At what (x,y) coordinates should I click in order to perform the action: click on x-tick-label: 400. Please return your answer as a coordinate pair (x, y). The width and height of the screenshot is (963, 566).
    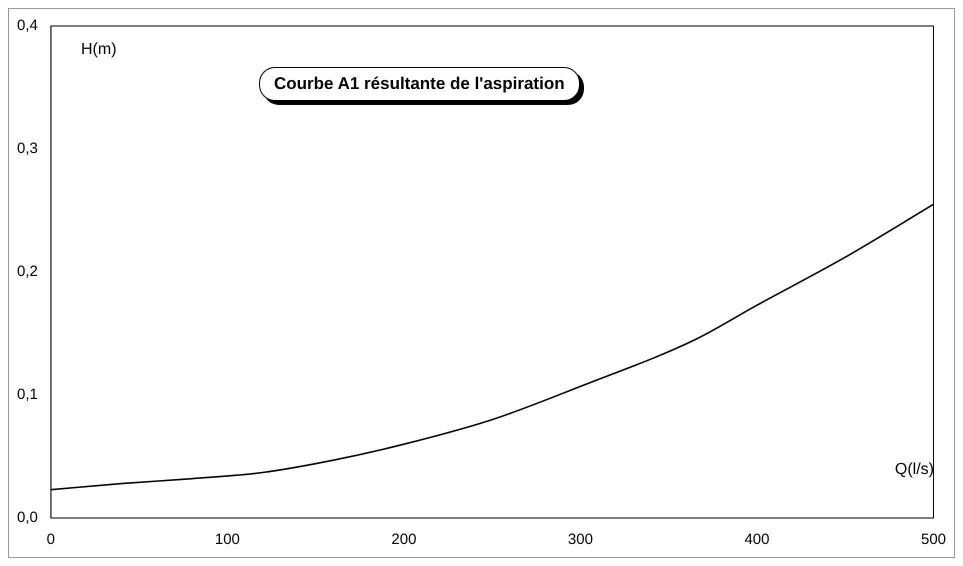
    Looking at the image, I should click on (757, 539).